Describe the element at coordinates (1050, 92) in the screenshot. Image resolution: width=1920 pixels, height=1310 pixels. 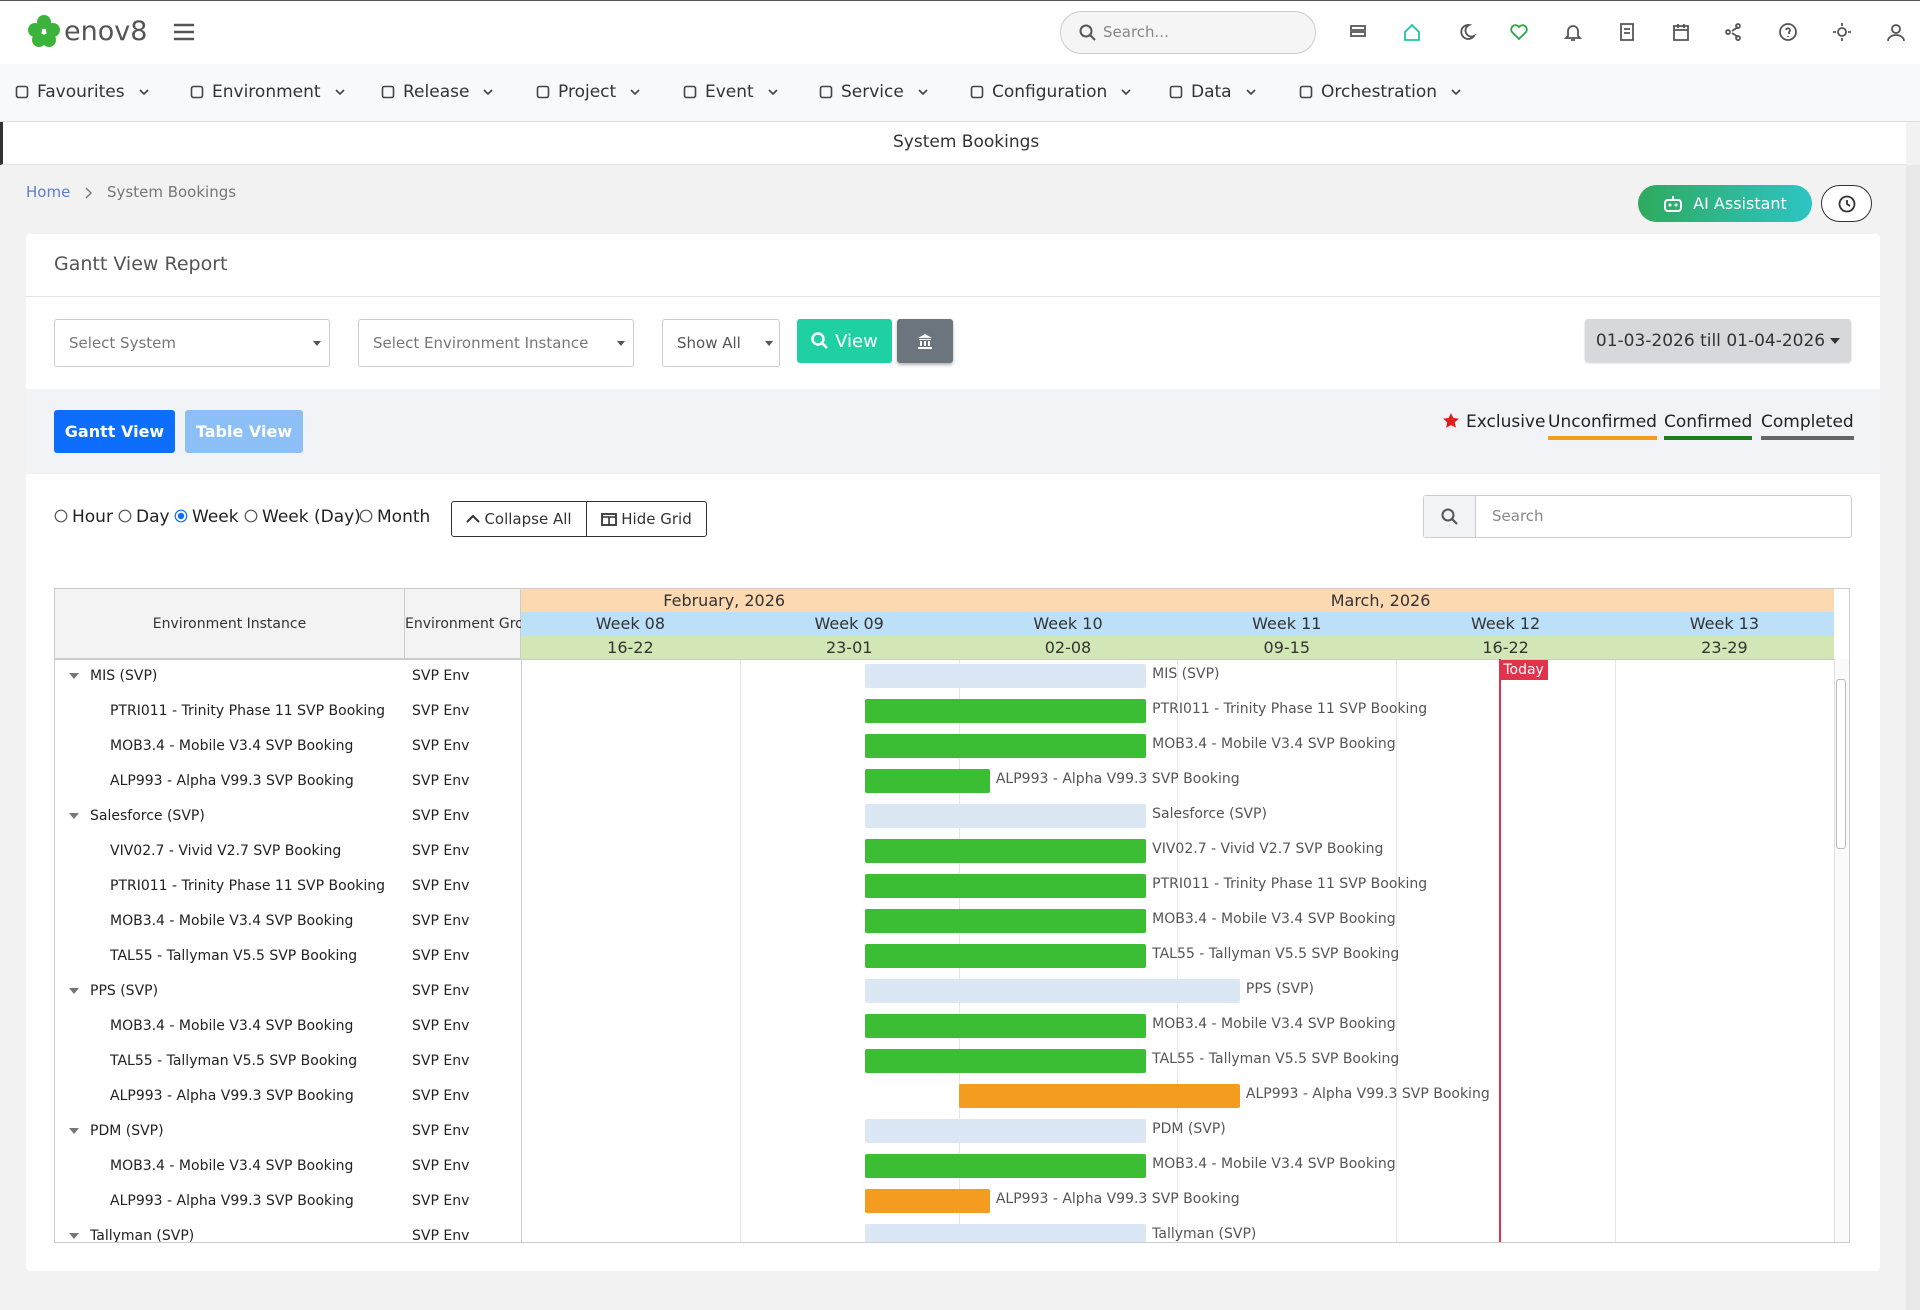
I see `nav-item: Configuration` at that location.